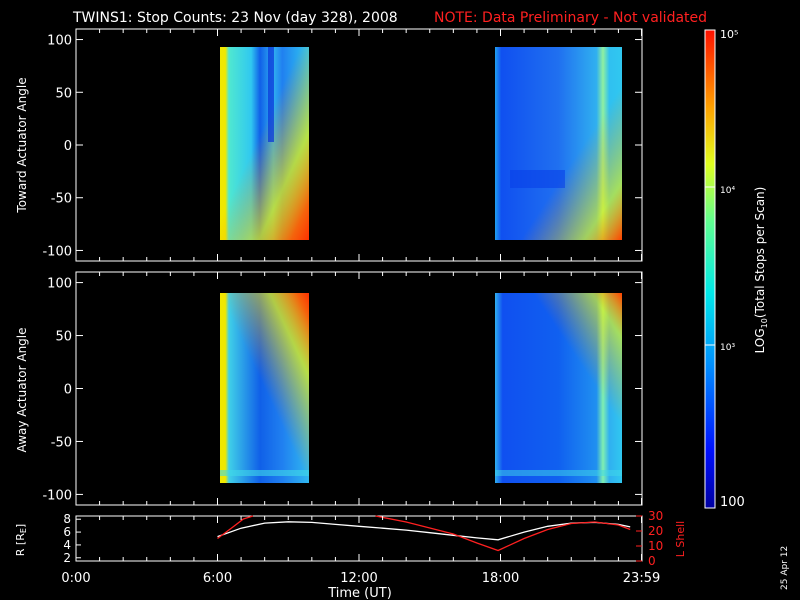  I want to click on preliminary-note: NOTE: Data Preliminary - Not validated, so click(570, 18).